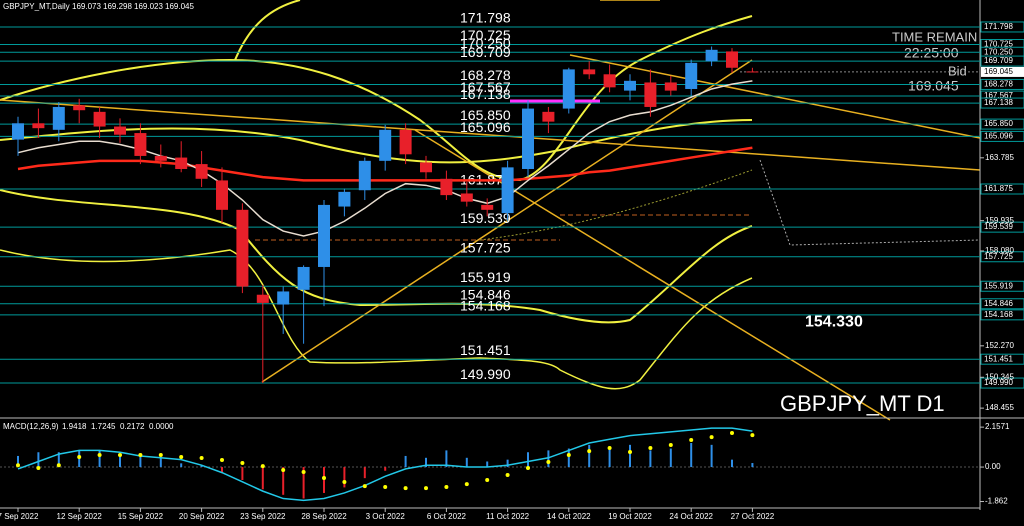 This screenshot has height=526, width=1024. What do you see at coordinates (86, 6) in the screenshot?
I see `header-ohlc: 169.073` at bounding box center [86, 6].